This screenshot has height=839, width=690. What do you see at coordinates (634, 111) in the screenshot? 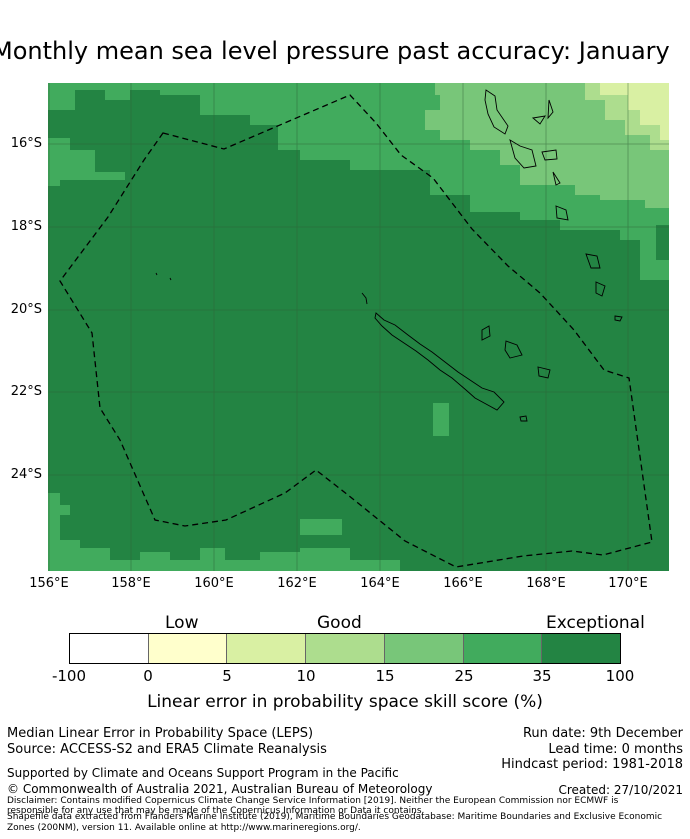
I see `skill-5-10-region` at bounding box center [634, 111].